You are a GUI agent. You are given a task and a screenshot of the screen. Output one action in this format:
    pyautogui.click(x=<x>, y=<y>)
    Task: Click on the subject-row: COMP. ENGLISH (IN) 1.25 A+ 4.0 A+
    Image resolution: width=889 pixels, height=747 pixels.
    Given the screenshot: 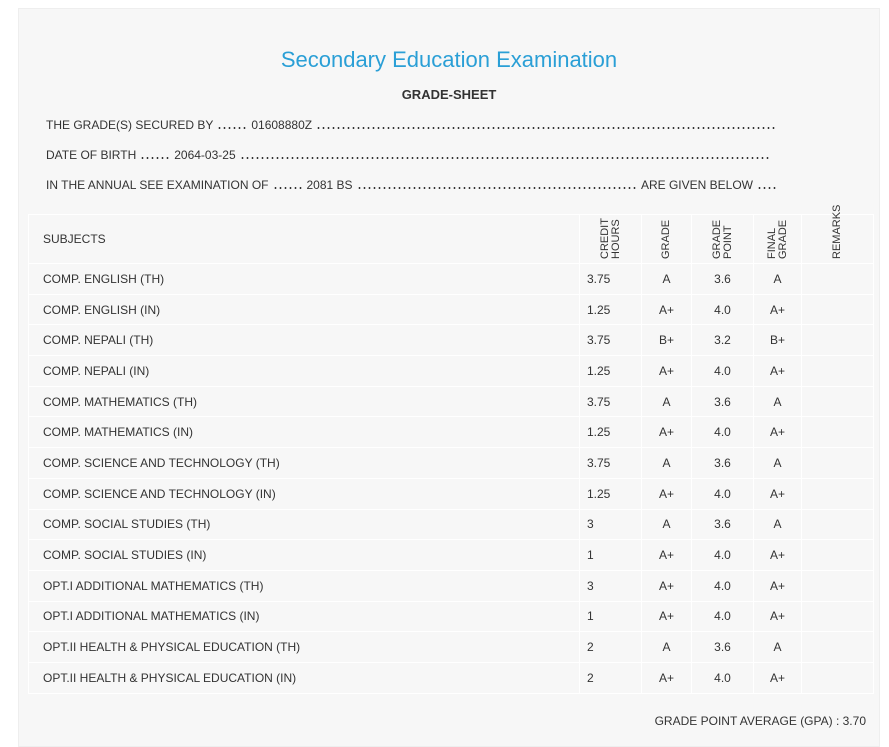 What is the action you would take?
    pyautogui.click(x=451, y=309)
    